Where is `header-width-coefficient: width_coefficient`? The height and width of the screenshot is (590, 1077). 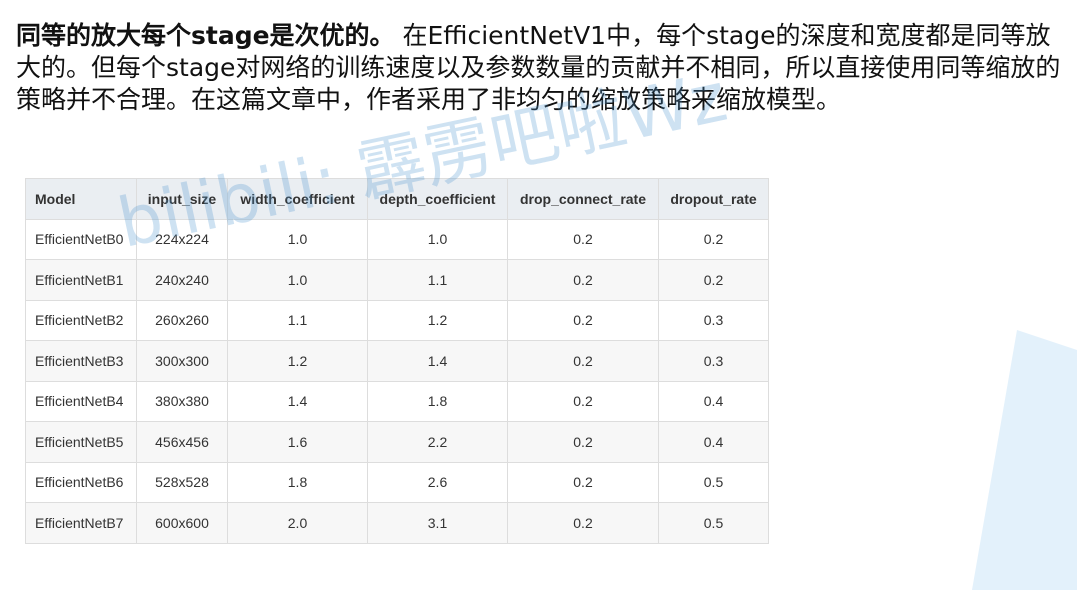 header-width-coefficient: width_coefficient is located at coordinates (297, 199).